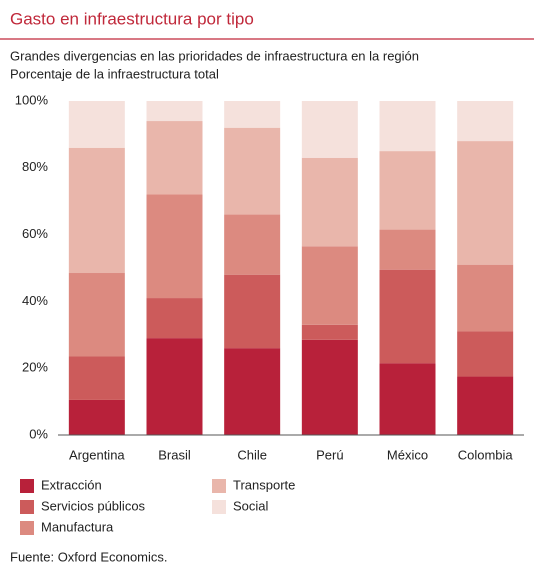 Image resolution: width=534 pixels, height=573 pixels. What do you see at coordinates (264, 484) in the screenshot?
I see `legend-label: Transporte` at bounding box center [264, 484].